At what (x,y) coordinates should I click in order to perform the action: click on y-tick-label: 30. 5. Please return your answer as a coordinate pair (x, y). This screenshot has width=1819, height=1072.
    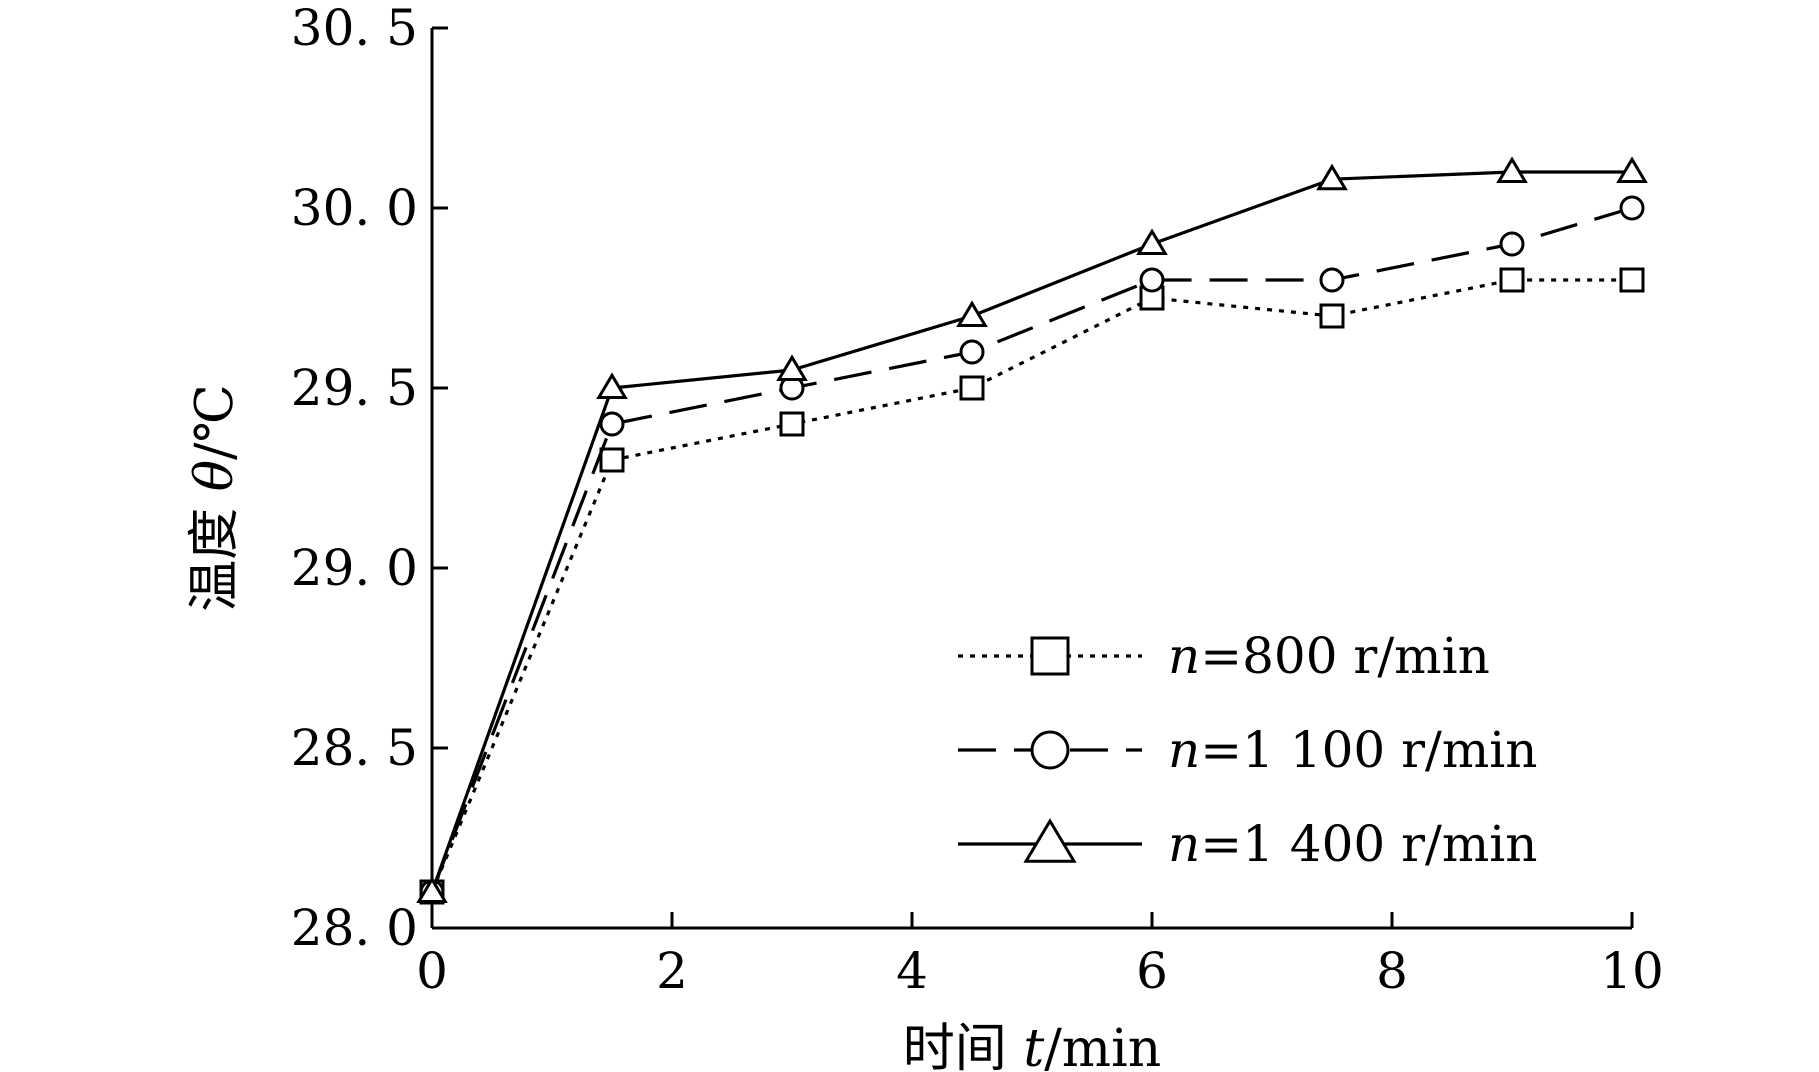
    Looking at the image, I should click on (354, 28).